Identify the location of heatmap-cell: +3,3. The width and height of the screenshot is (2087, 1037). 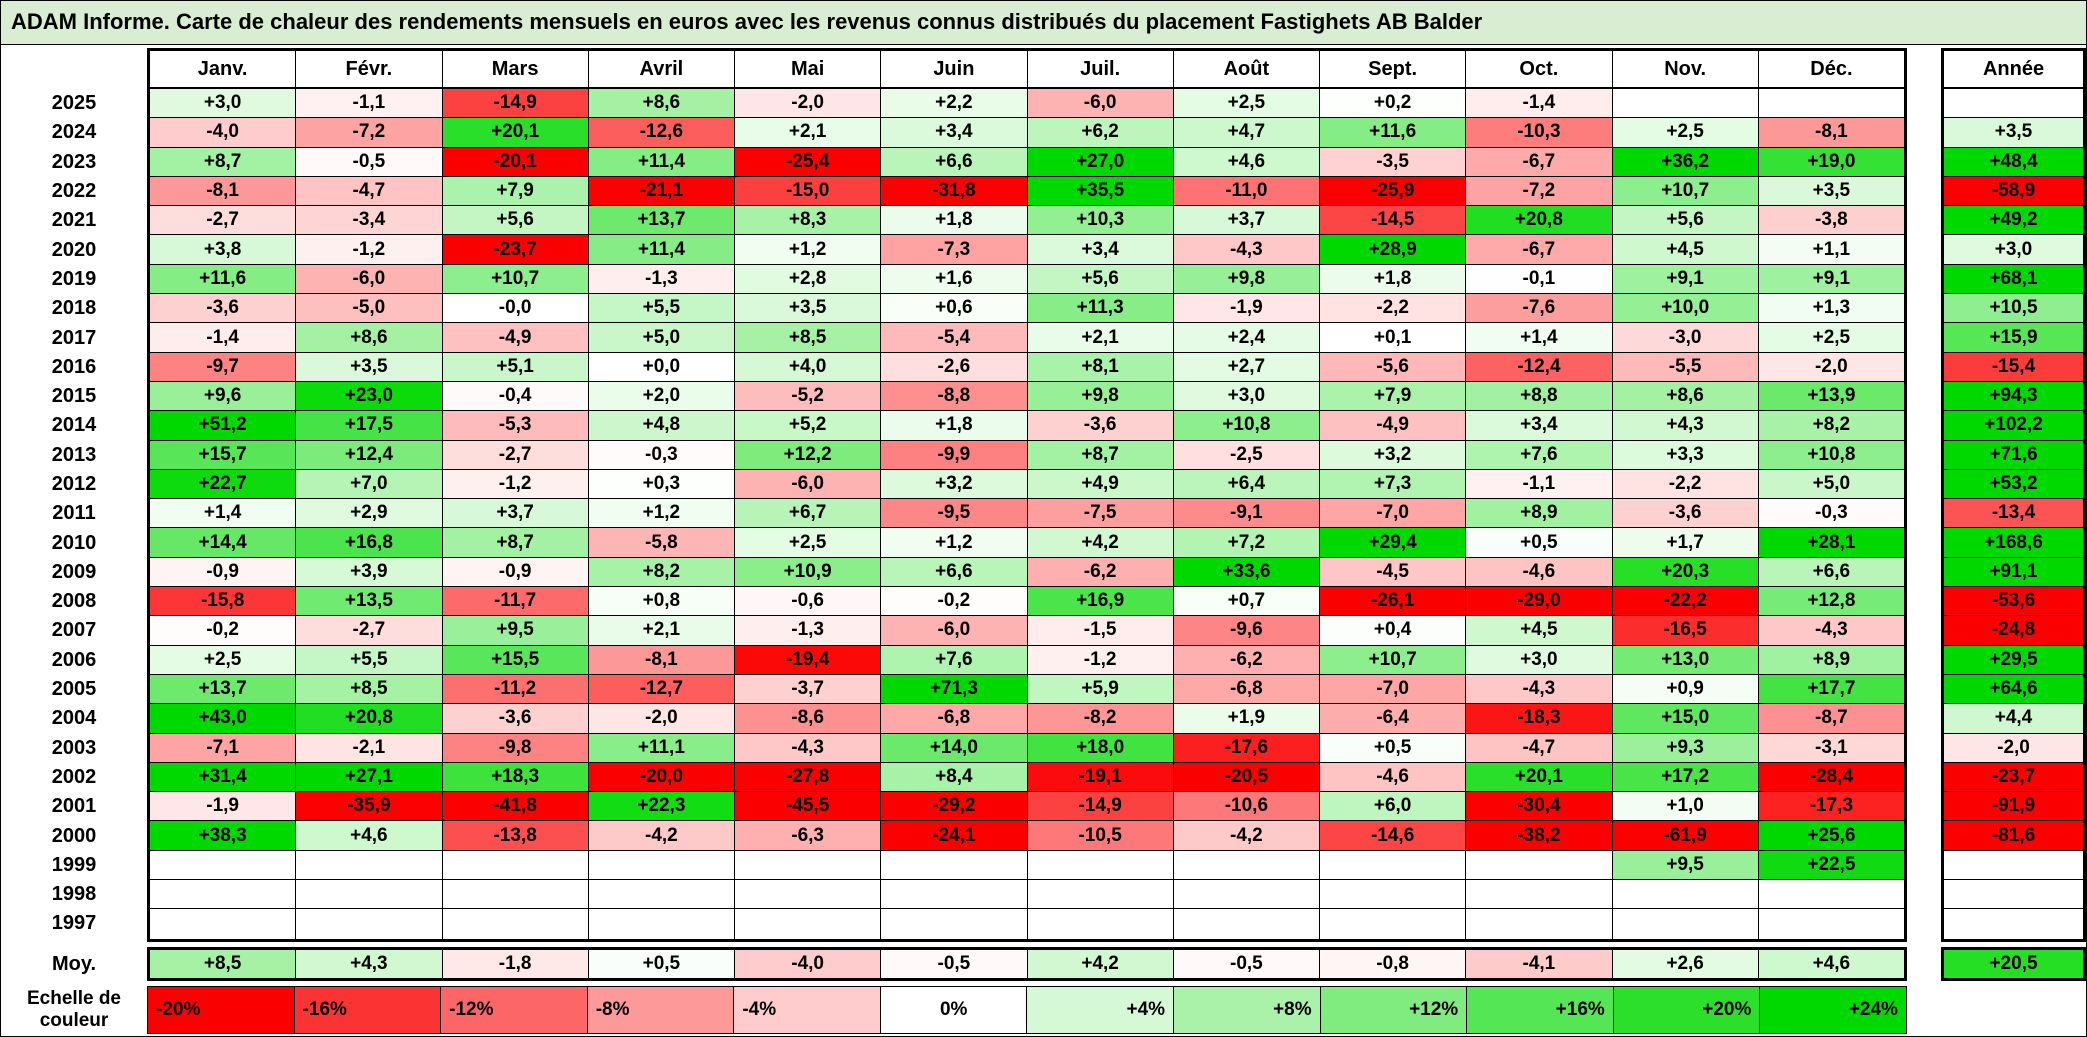
(1685, 454).